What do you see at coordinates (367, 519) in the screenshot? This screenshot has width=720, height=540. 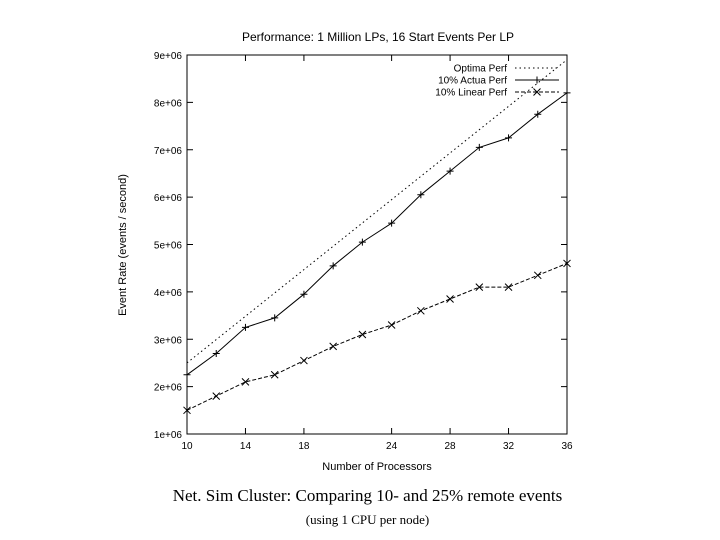 I see `figure-caption-note: (using 1 CPU per node)` at bounding box center [367, 519].